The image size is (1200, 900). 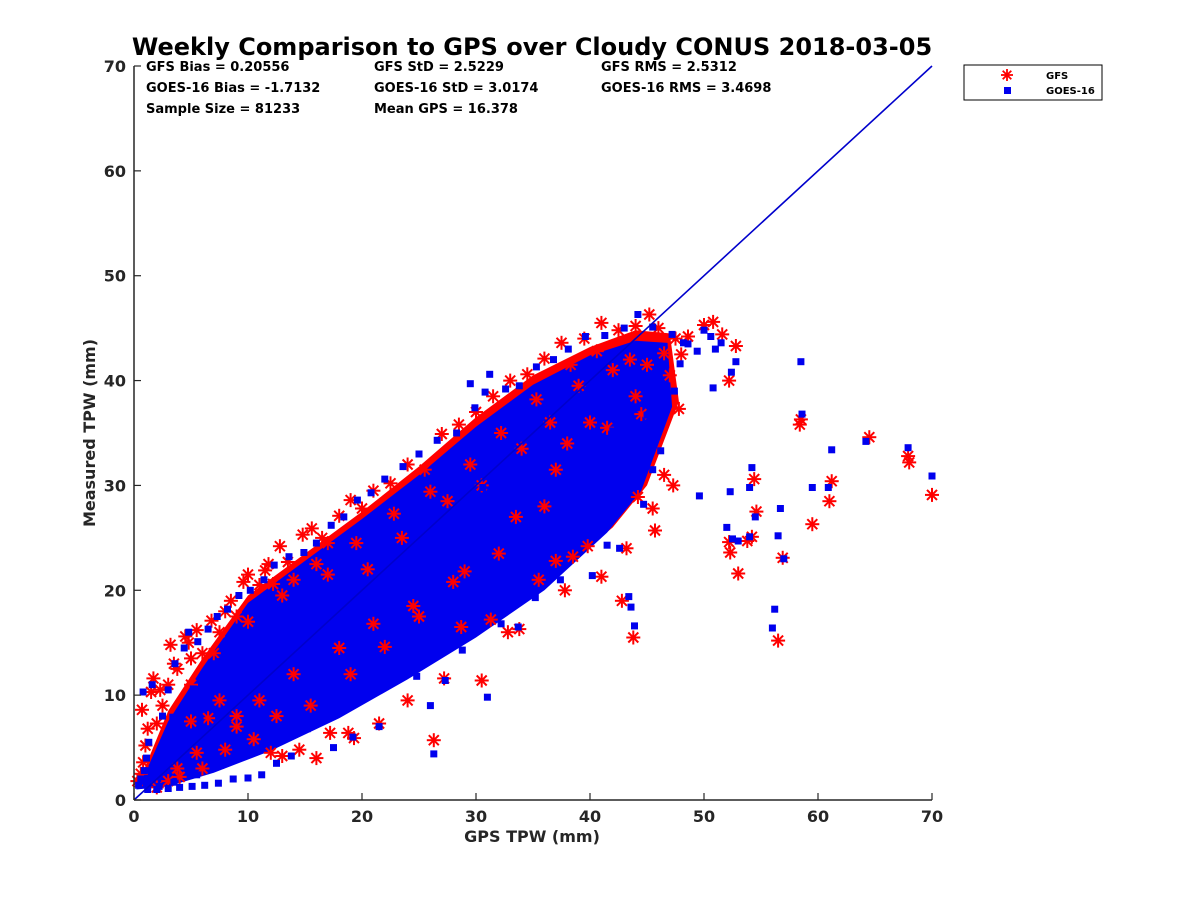 I want to click on x-tick-label: 50, so click(x=704, y=816).